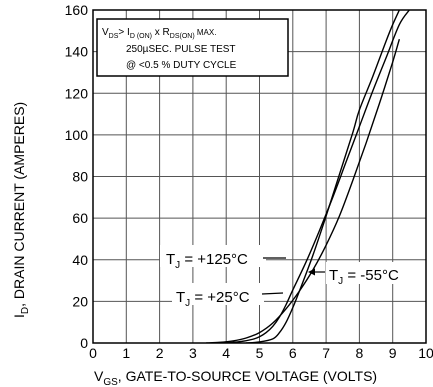 The image size is (433, 387). I want to click on y-tick-label-40: 40, so click(80, 260).